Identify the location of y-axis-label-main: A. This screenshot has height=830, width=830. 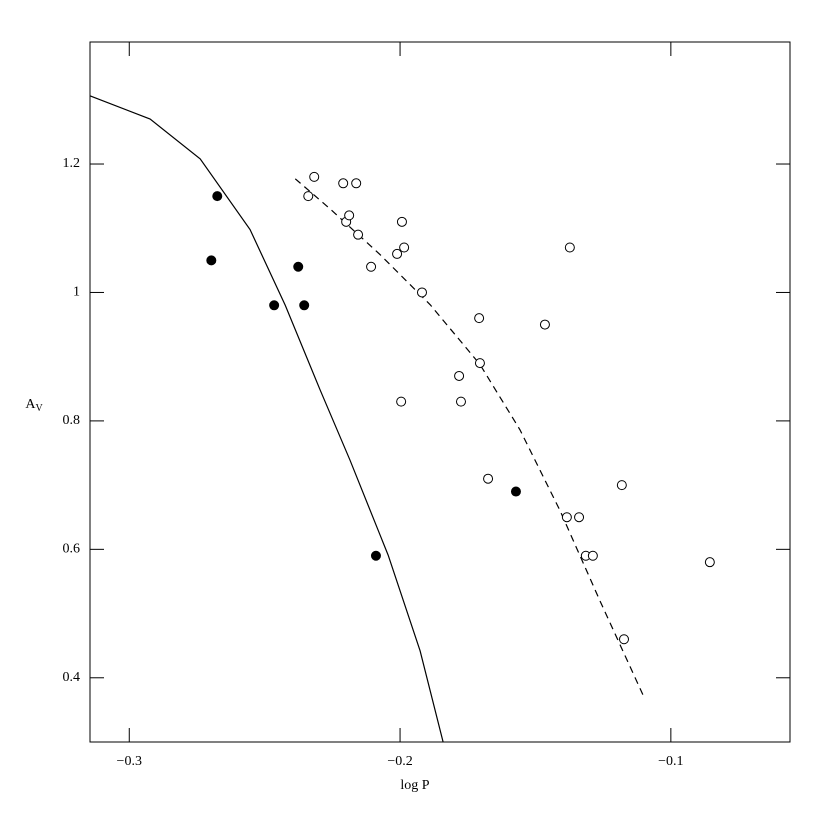
(30, 404).